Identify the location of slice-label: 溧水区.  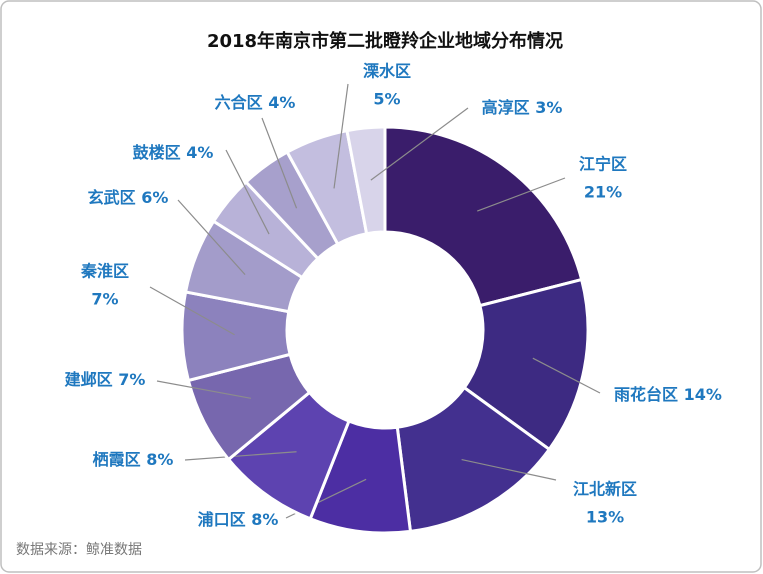
(387, 71).